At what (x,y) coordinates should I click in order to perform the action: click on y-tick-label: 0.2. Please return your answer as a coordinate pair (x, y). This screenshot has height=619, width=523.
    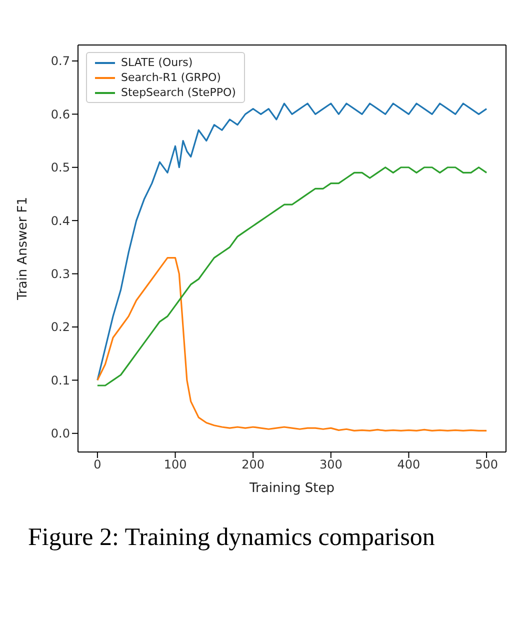
    Looking at the image, I should click on (60, 327).